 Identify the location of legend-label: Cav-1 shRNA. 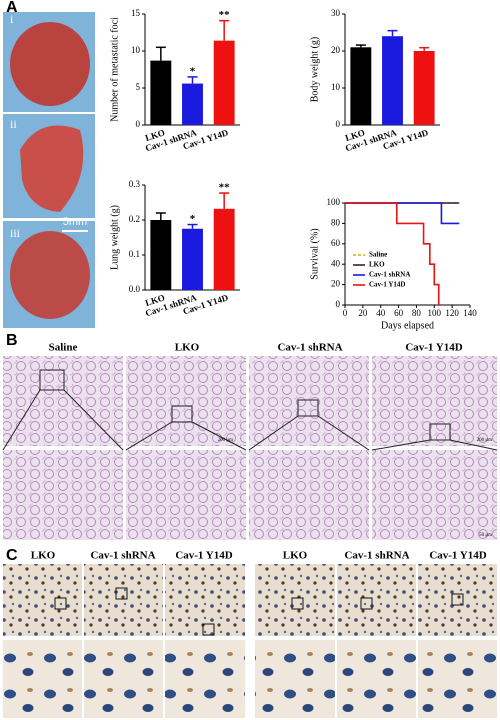
(389, 275).